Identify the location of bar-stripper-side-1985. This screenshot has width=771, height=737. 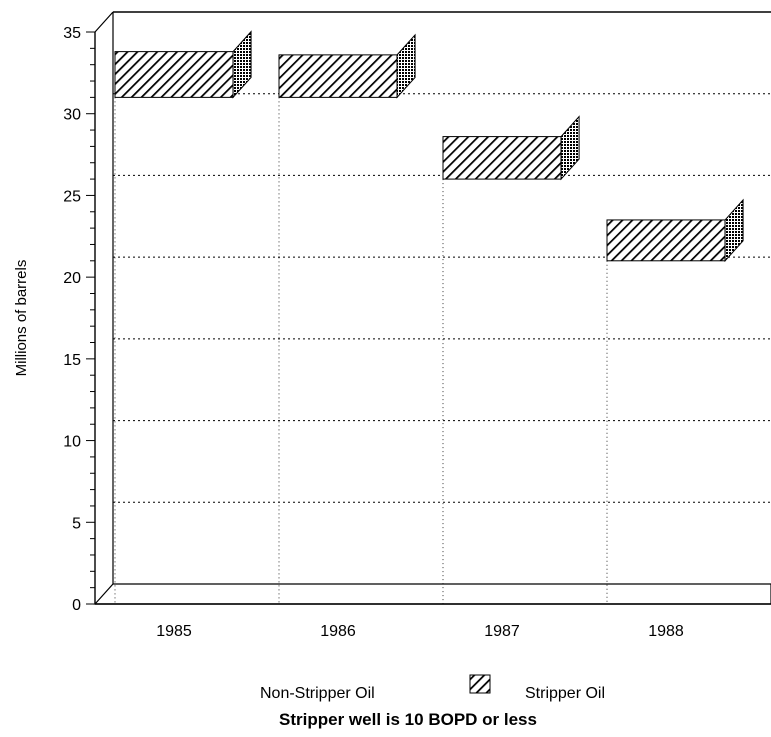
(242, 64).